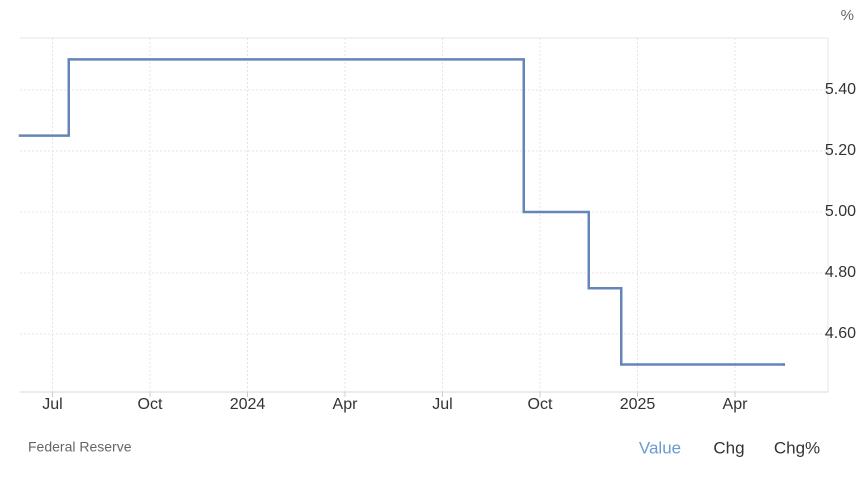  What do you see at coordinates (638, 404) in the screenshot?
I see `x-tick-label: 2025` at bounding box center [638, 404].